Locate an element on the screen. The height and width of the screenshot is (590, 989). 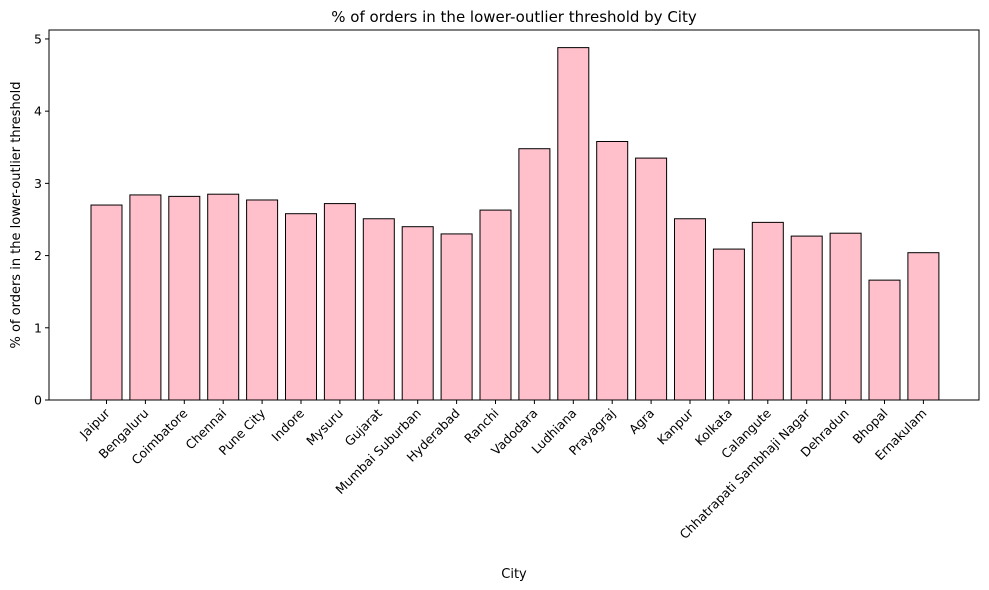
bar-mysuru is located at coordinates (339, 302).